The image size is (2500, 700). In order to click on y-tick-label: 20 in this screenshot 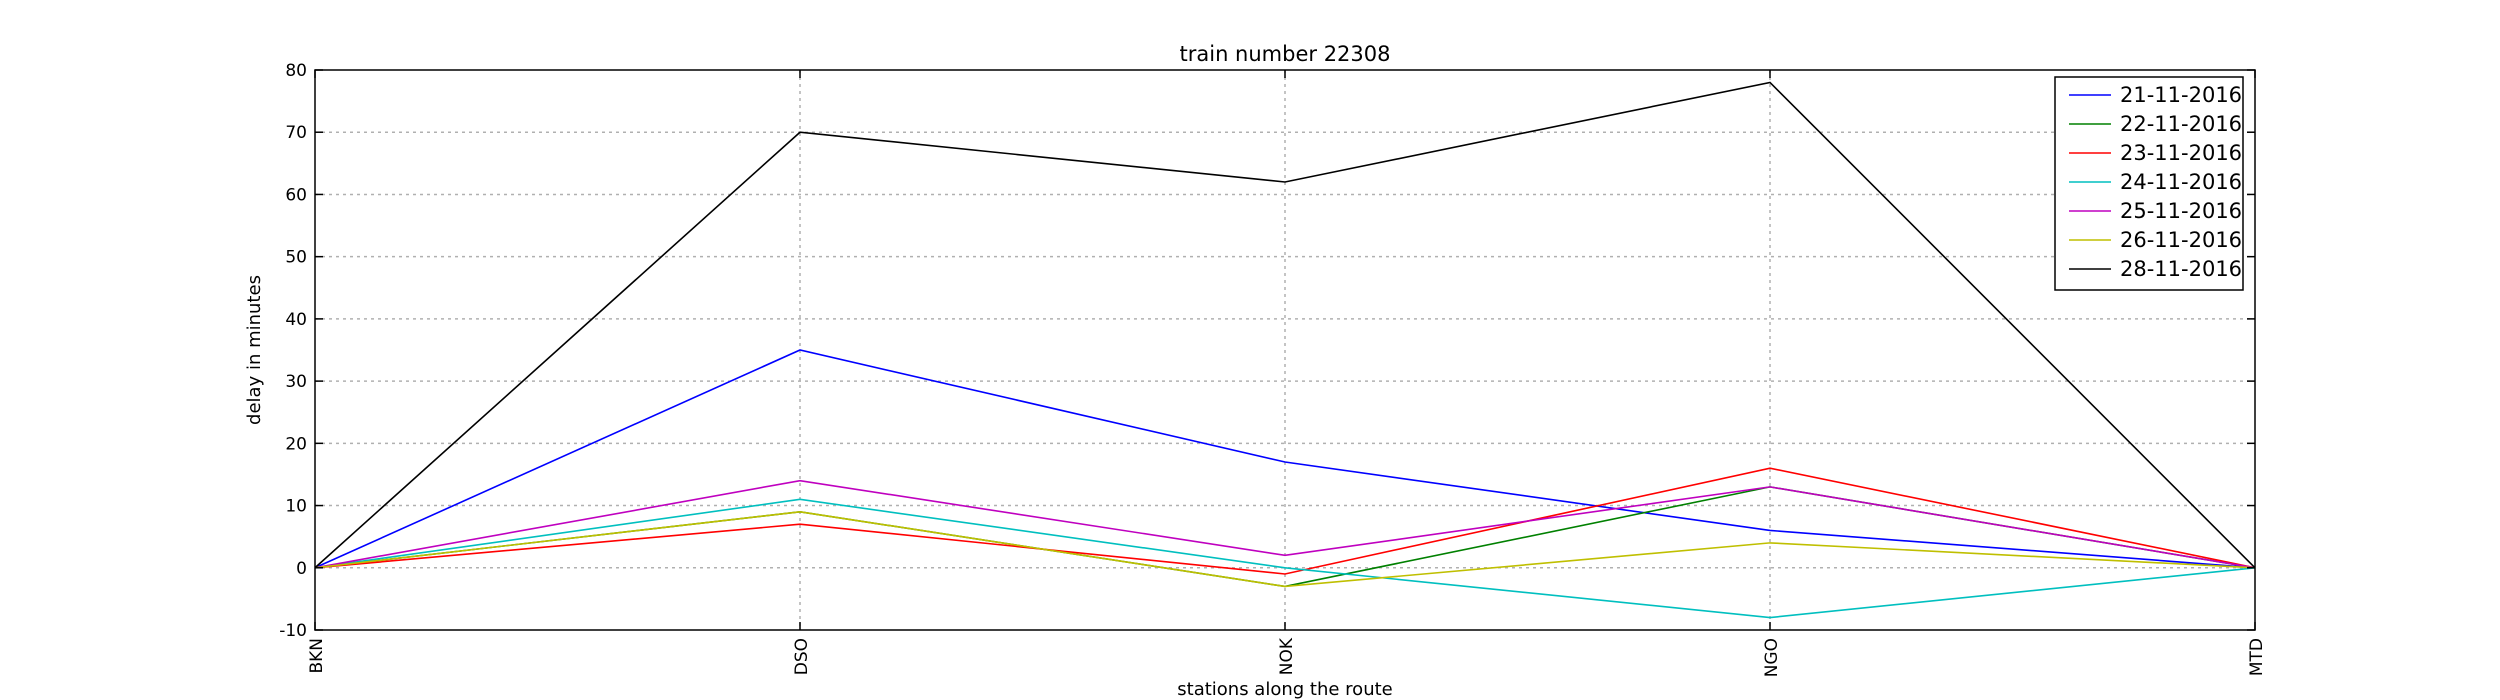, I will do `click(296, 444)`.